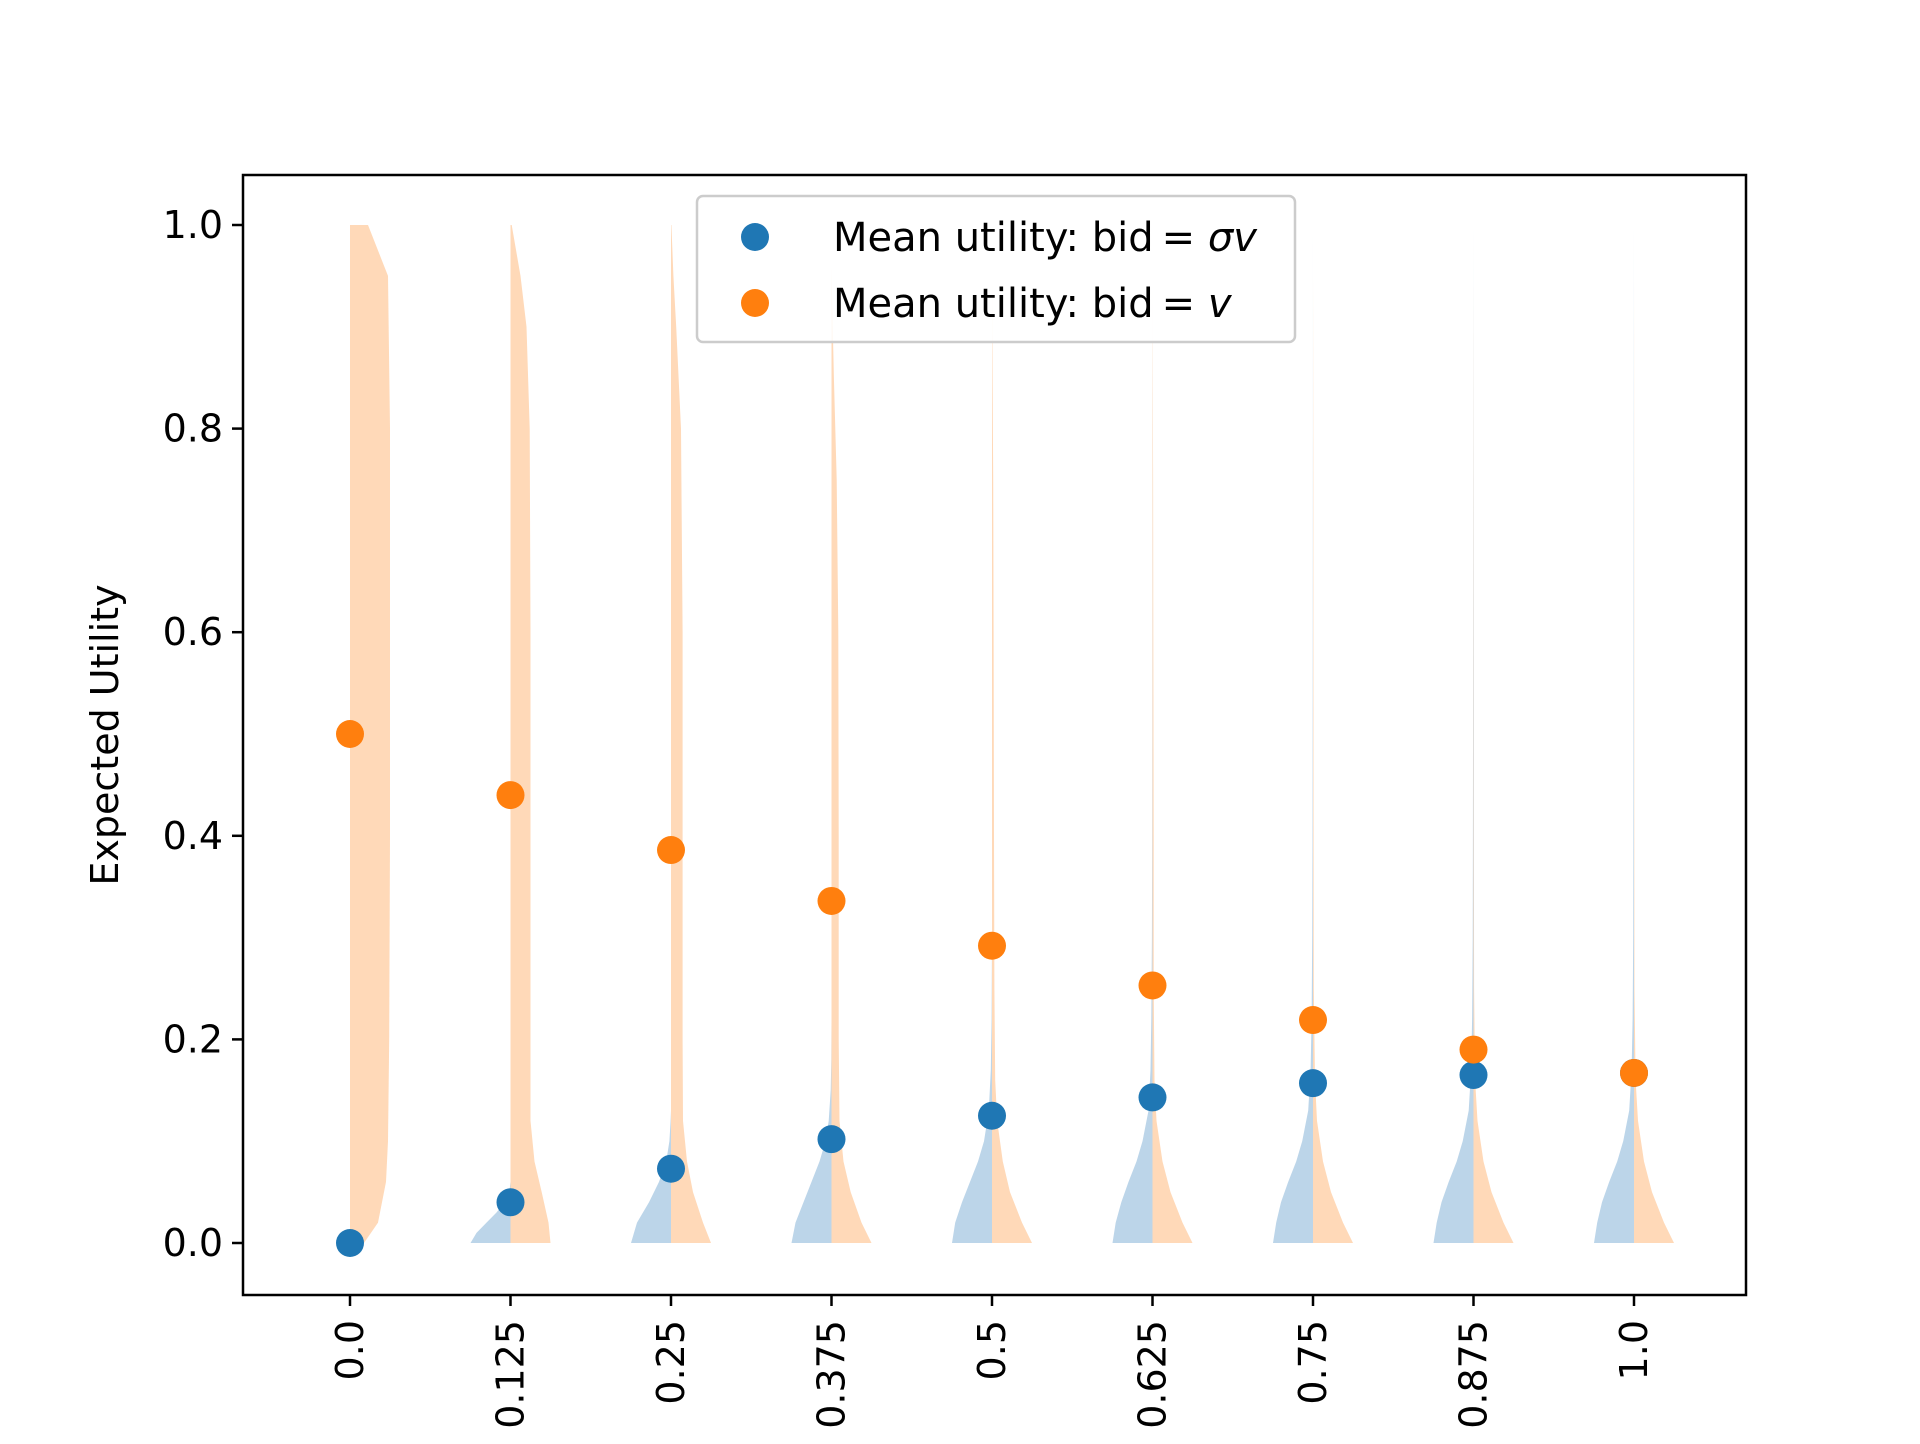 The height and width of the screenshot is (1444, 1920). Describe the element at coordinates (193, 836) in the screenshot. I see `y-tick-label-2: 0.4` at that location.